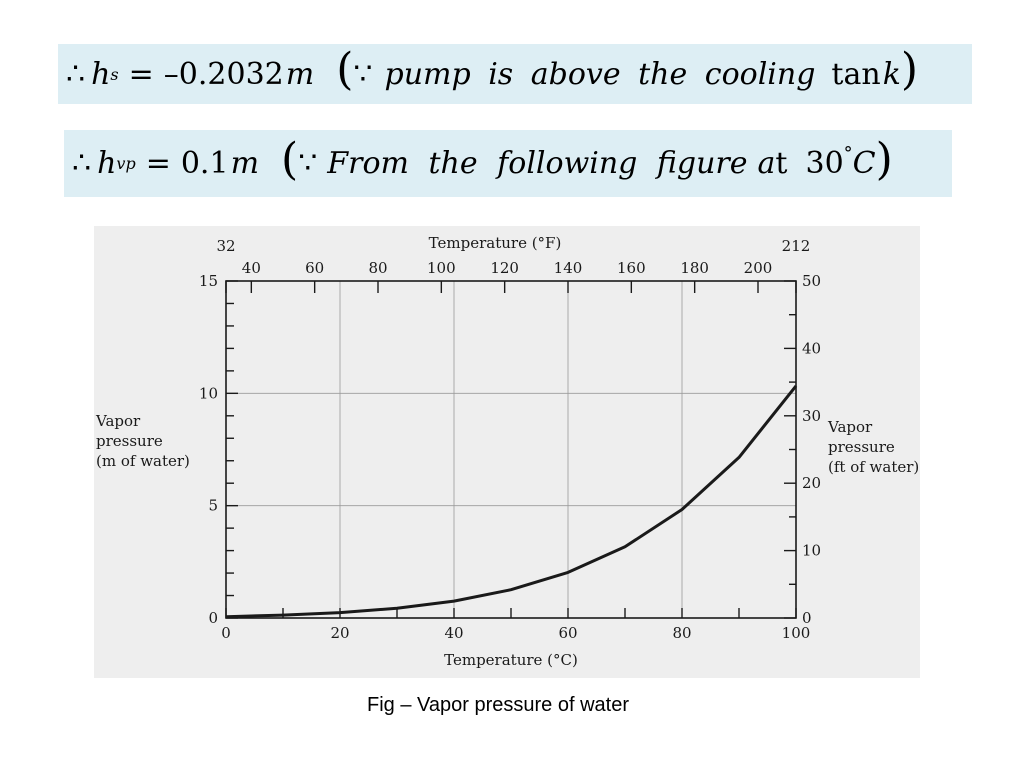 The image size is (1024, 768). What do you see at coordinates (811, 483) in the screenshot?
I see `y-right-tick-label: 20` at bounding box center [811, 483].